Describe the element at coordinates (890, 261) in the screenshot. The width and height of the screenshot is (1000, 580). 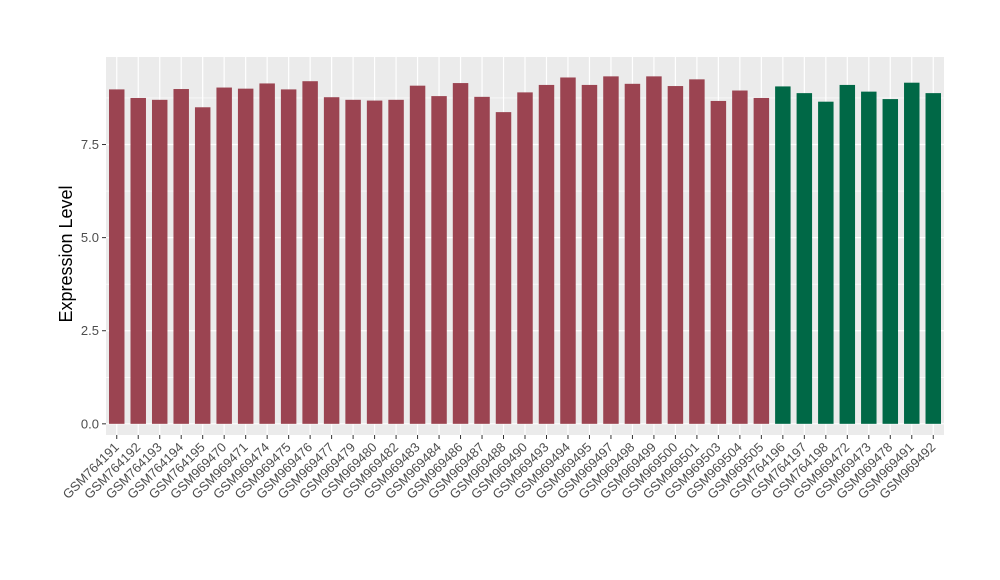
I see `bar-GSM969478` at that location.